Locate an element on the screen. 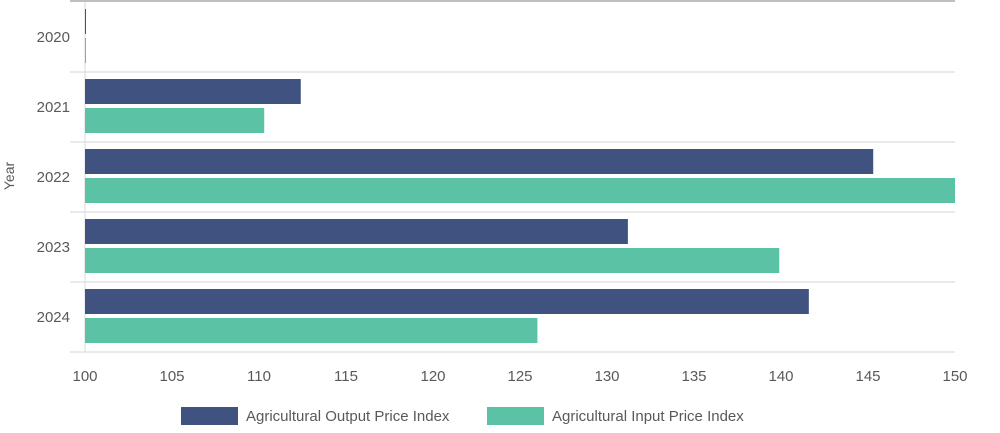 This screenshot has width=1000, height=433. y-tick-label: 2021 is located at coordinates (53, 107).